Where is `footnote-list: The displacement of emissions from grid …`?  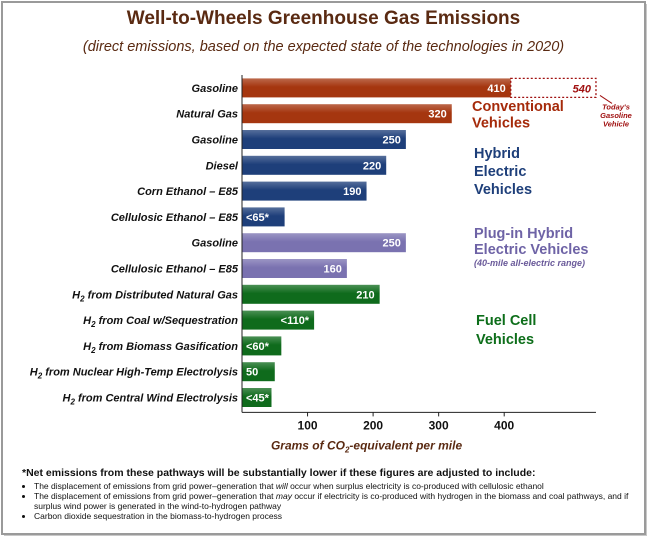
footnote-list: The displacement of emissions from grid … is located at coordinates (329, 501).